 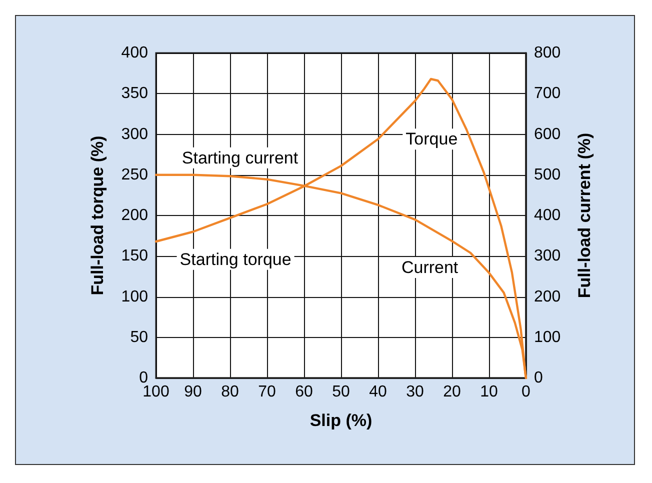 What do you see at coordinates (134, 297) in the screenshot?
I see `y-tick-label: 100` at bounding box center [134, 297].